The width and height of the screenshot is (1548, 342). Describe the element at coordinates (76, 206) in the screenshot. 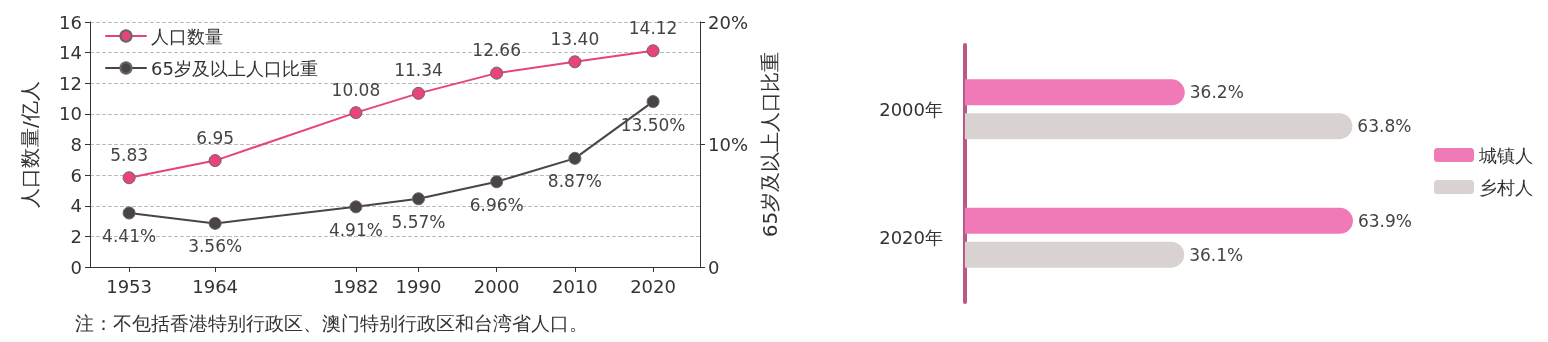

I see `y-tick-label: 4` at that location.